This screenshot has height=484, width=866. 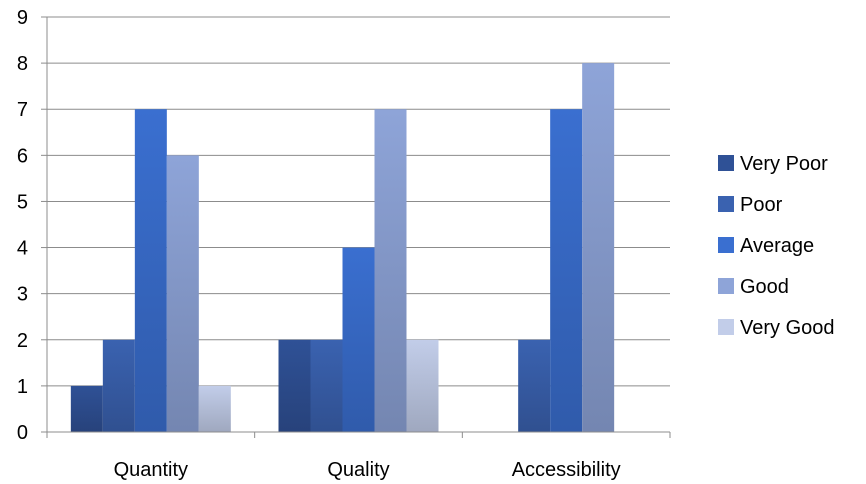 What do you see at coordinates (22, 110) in the screenshot?
I see `y-tick-label: 7` at bounding box center [22, 110].